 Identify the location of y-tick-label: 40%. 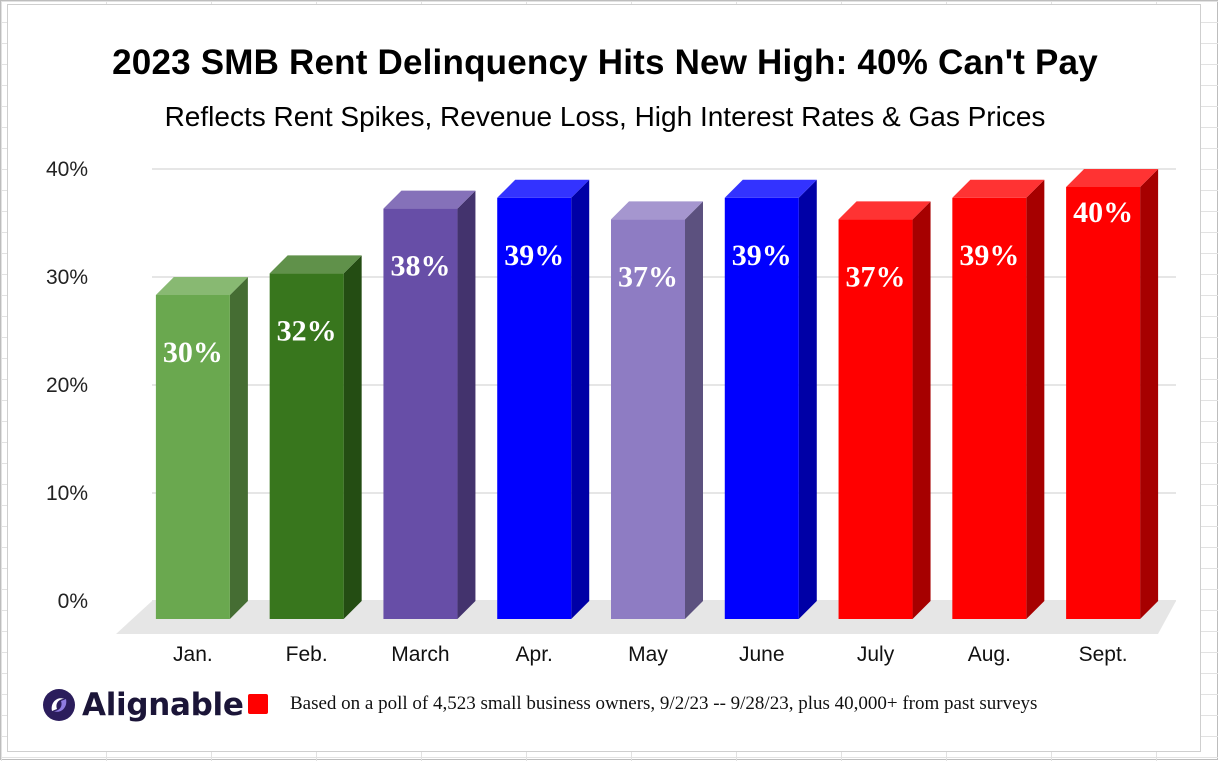
(67, 169).